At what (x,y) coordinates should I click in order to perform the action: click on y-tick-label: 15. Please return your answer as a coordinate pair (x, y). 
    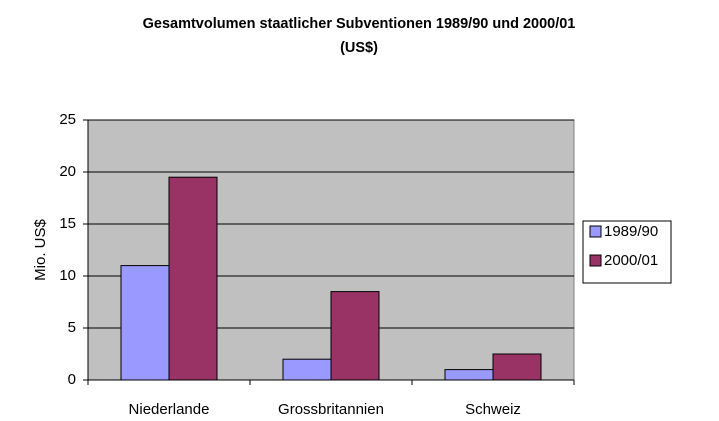
    Looking at the image, I should click on (67, 223).